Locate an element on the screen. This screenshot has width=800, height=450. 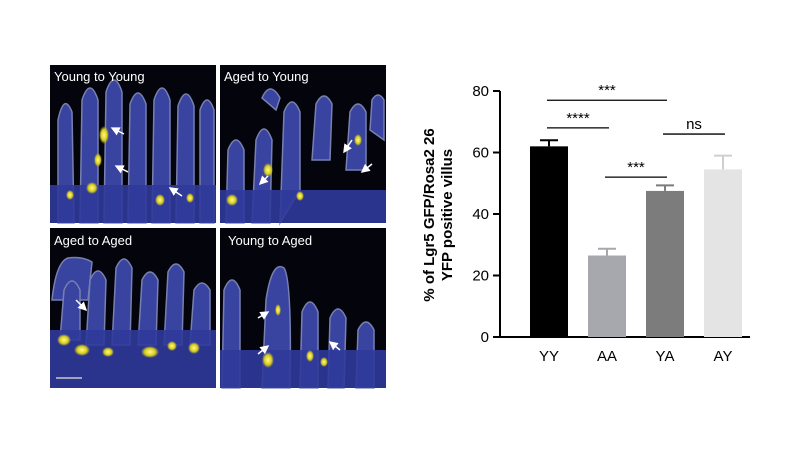
panel-label: Aged to Young is located at coordinates (266, 76).